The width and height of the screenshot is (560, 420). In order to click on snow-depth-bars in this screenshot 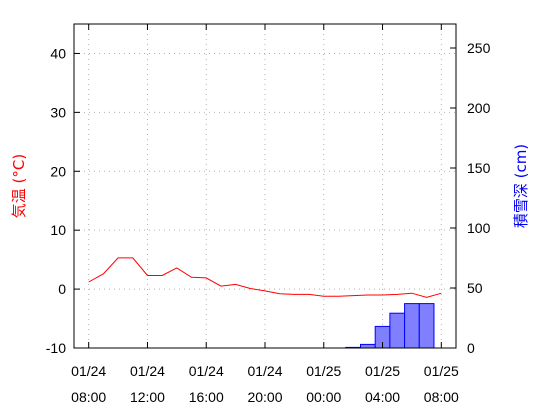, I will do `click(390, 326)`.